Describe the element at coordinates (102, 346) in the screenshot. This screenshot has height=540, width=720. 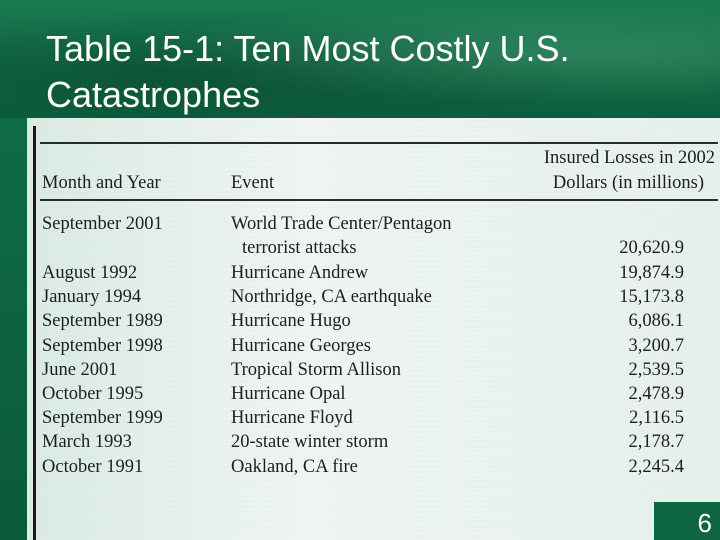
I see `cell-month-year: September 1998` at that location.